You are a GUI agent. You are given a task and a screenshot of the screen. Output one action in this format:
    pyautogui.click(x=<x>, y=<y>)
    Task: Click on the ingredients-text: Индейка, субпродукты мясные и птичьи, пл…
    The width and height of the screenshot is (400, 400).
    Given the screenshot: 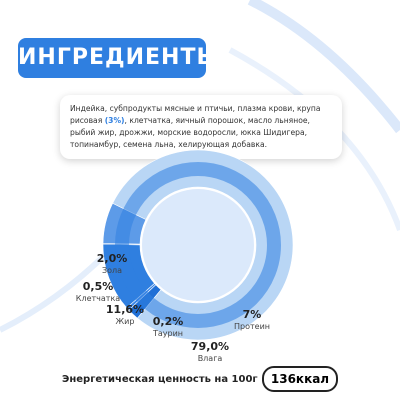 What is the action you would take?
    pyautogui.click(x=195, y=114)
    